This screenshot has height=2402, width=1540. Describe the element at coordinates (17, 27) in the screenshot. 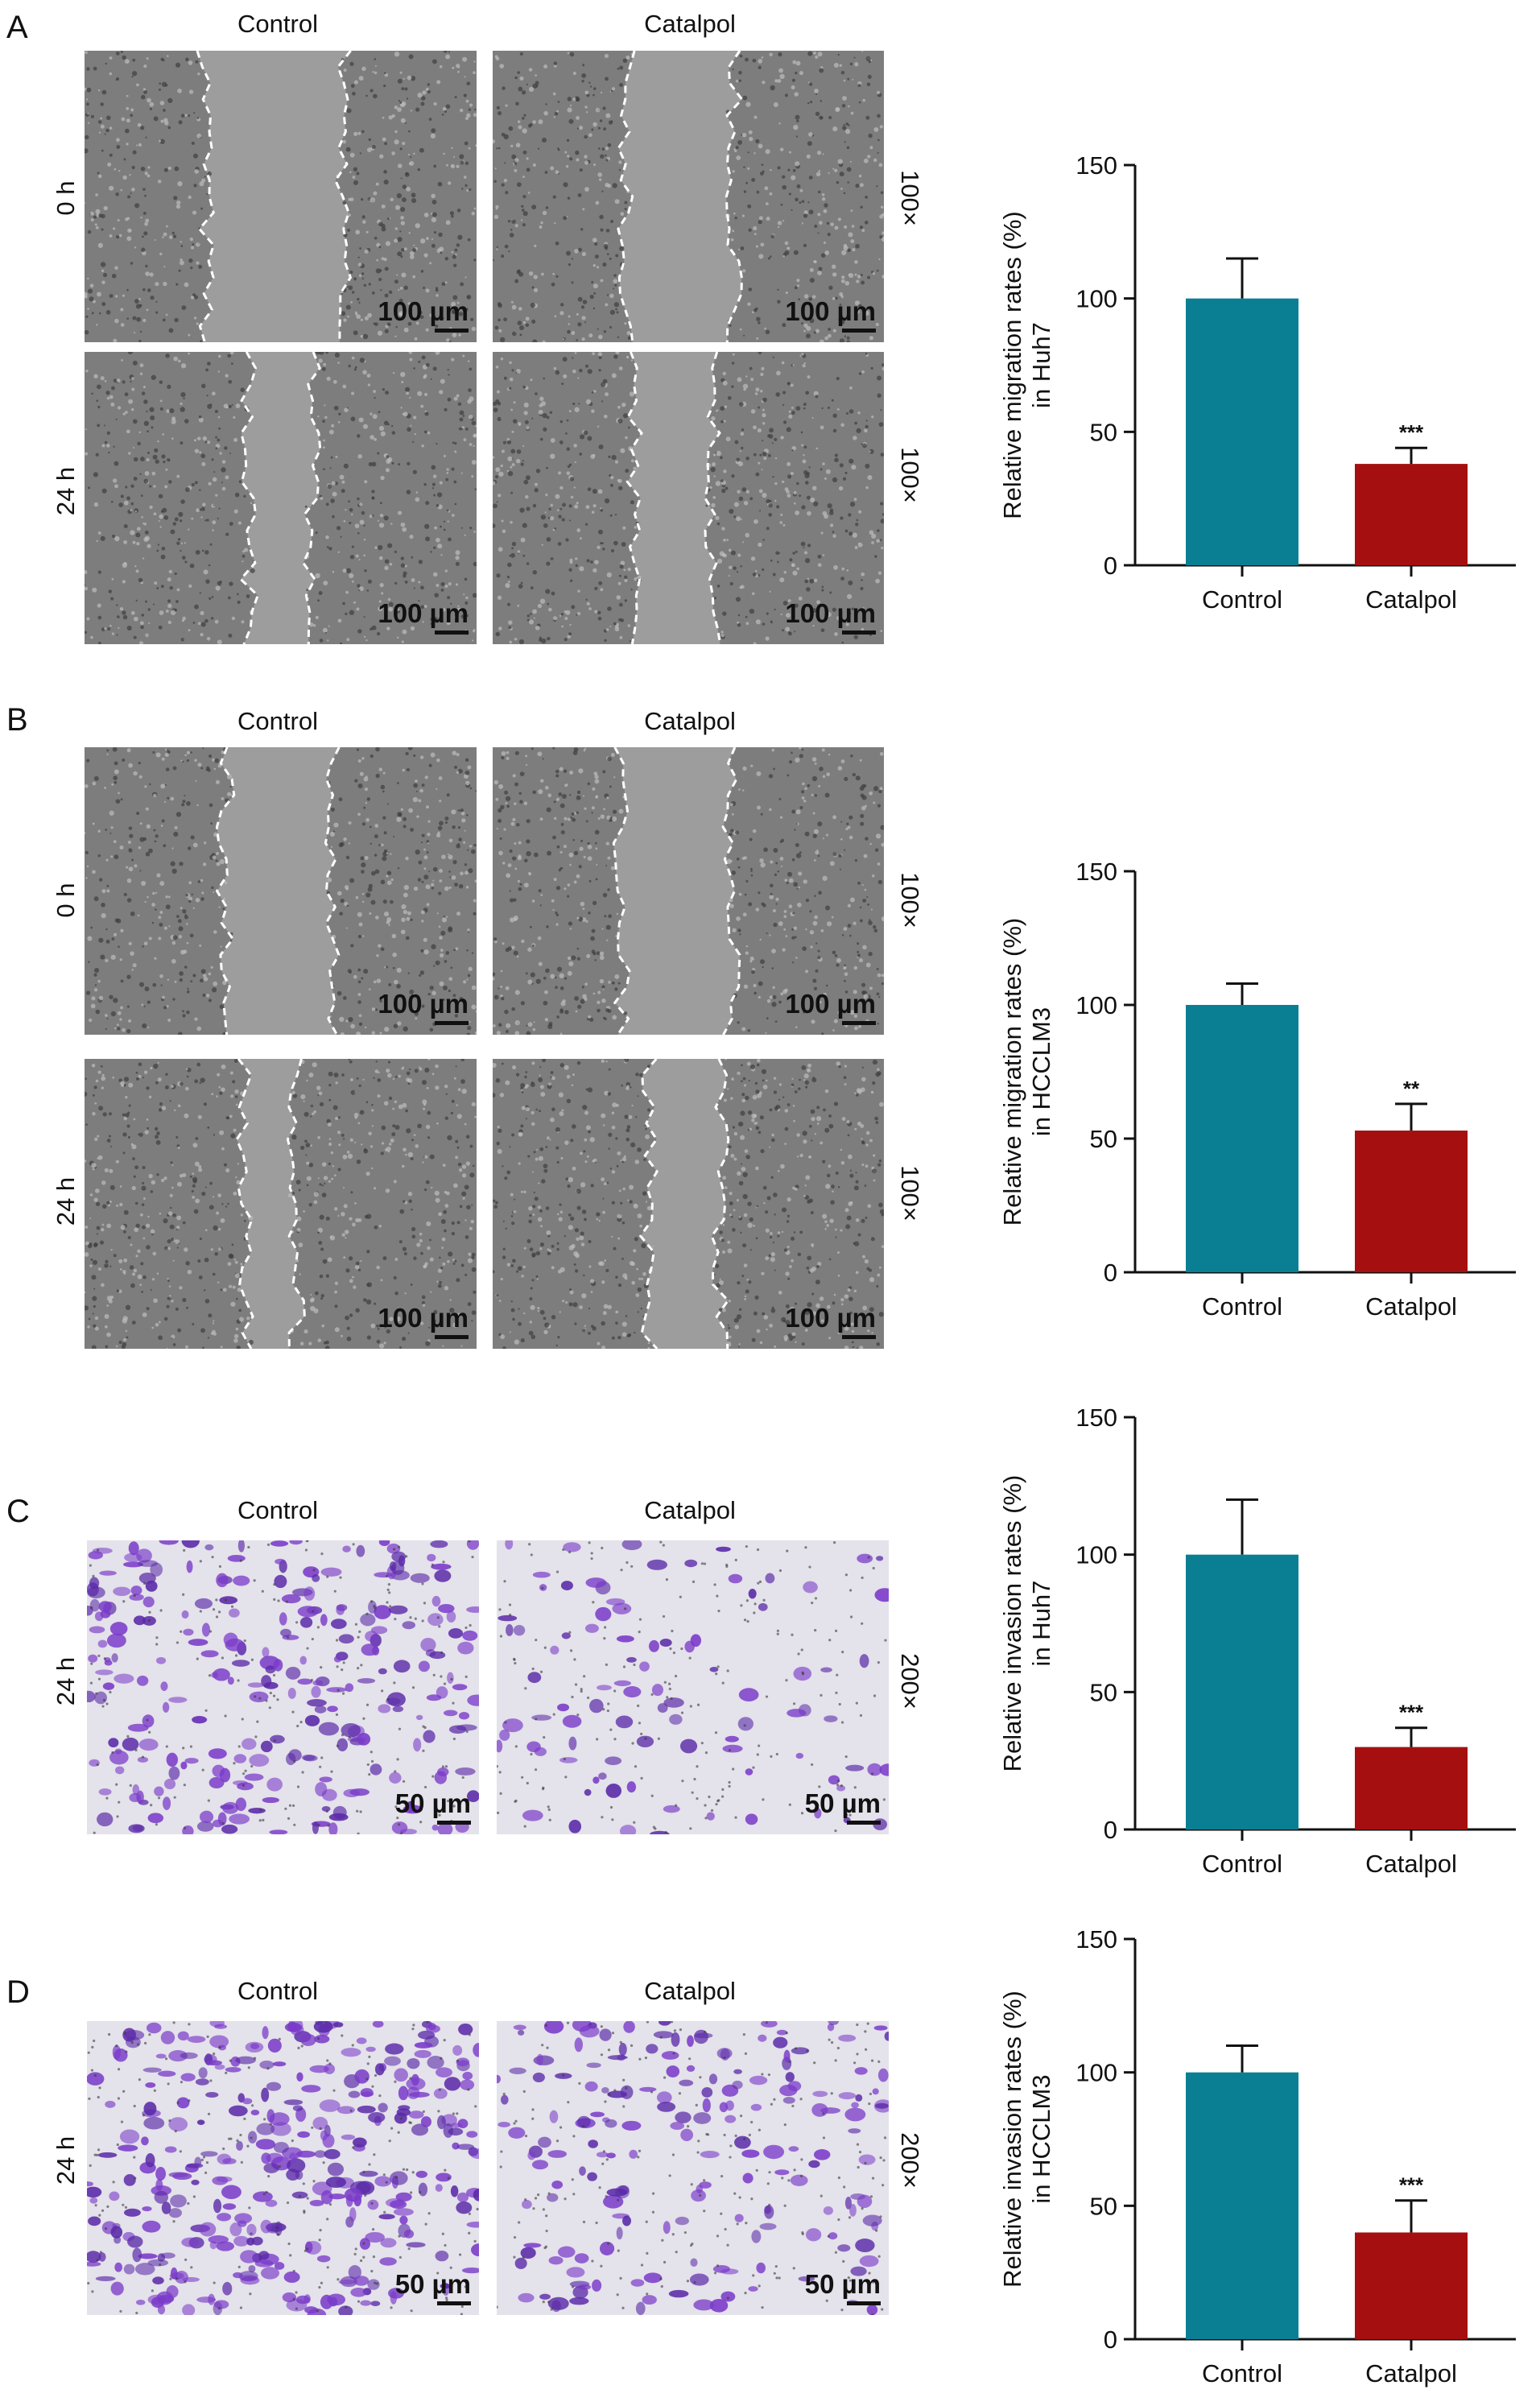

I see `panel-letter: A` at that location.